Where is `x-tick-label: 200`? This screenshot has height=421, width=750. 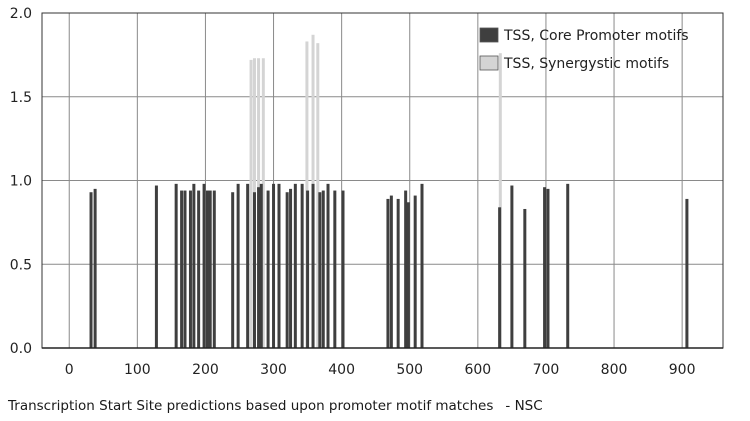 x-tick-label: 200 is located at coordinates (205, 370).